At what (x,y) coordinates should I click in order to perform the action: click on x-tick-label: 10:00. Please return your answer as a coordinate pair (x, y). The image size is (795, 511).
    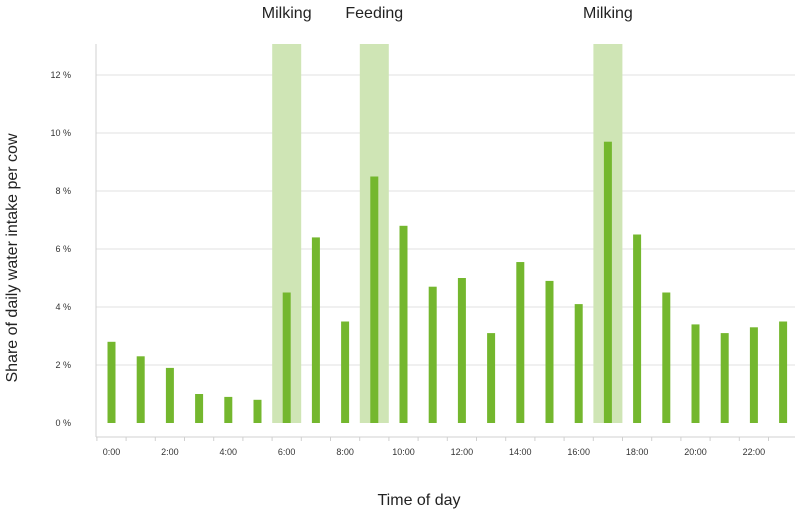
    Looking at the image, I should click on (403, 452).